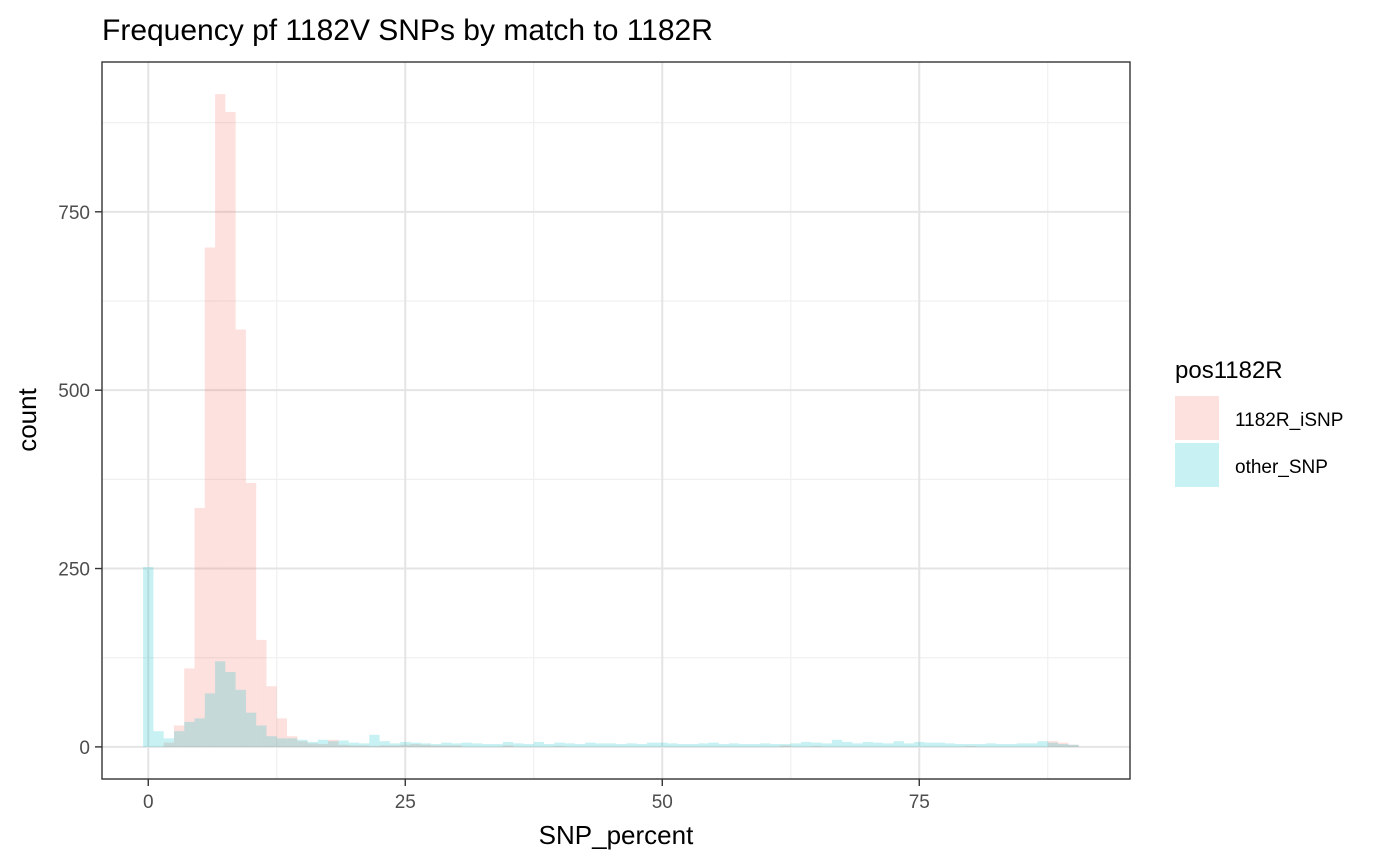 This screenshot has width=1400, height=865. What do you see at coordinates (536, 796) in the screenshot?
I see `x-axis-ticks: 0 25 50 75` at bounding box center [536, 796].